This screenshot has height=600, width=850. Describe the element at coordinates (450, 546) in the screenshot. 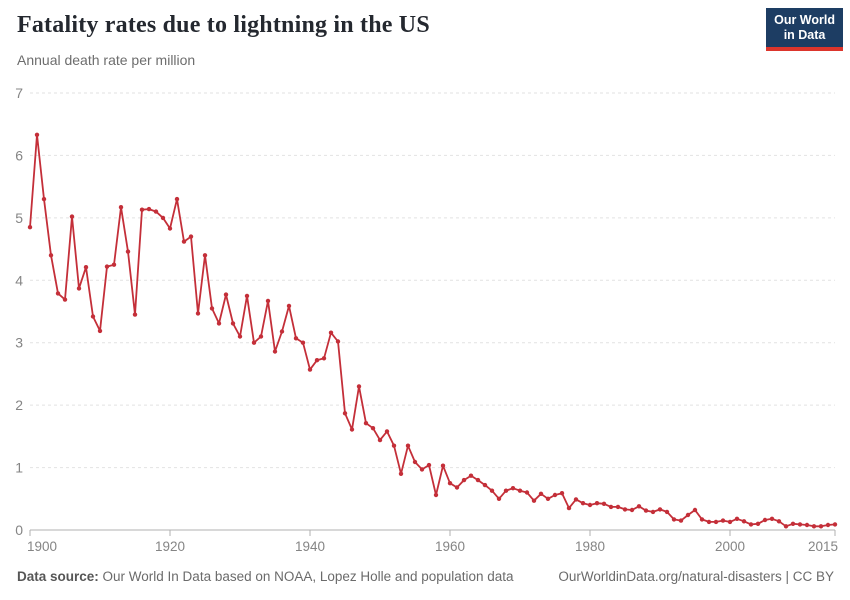

I see `svg-text: 1960` at that location.